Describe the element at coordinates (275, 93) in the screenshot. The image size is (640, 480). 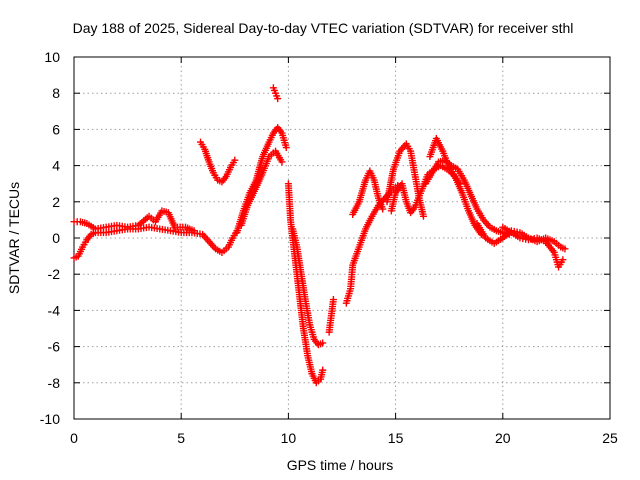
I see `series-arc-spike` at that location.